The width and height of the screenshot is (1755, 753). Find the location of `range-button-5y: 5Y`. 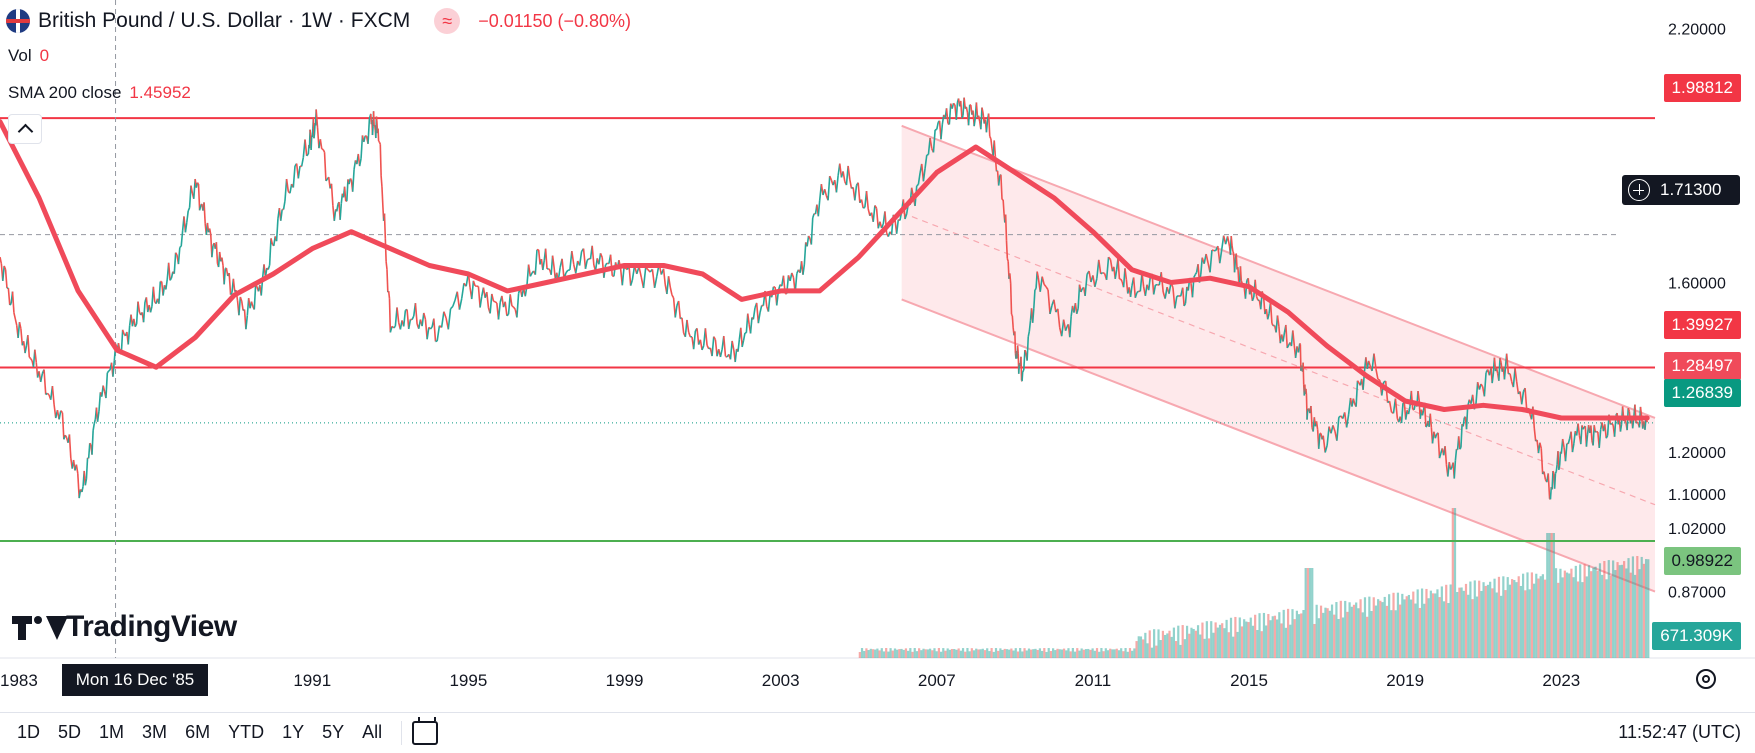

range-button-5y: 5Y is located at coordinates (333, 732).